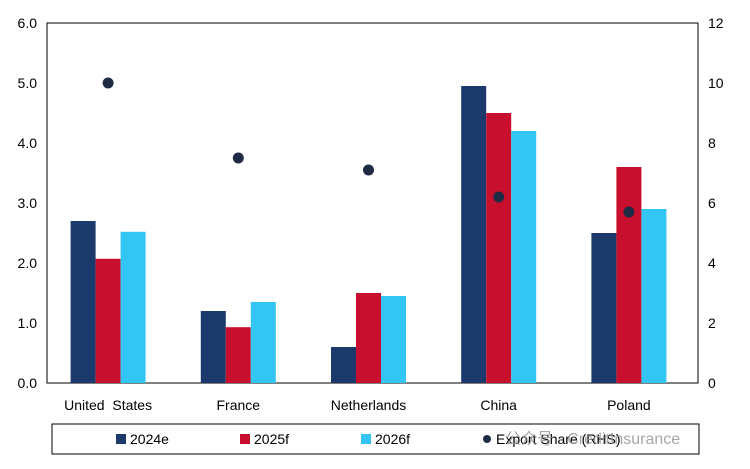 This screenshot has width=750, height=469. What do you see at coordinates (28, 23) in the screenshot?
I see `left-tick-label: 6.0` at bounding box center [28, 23].